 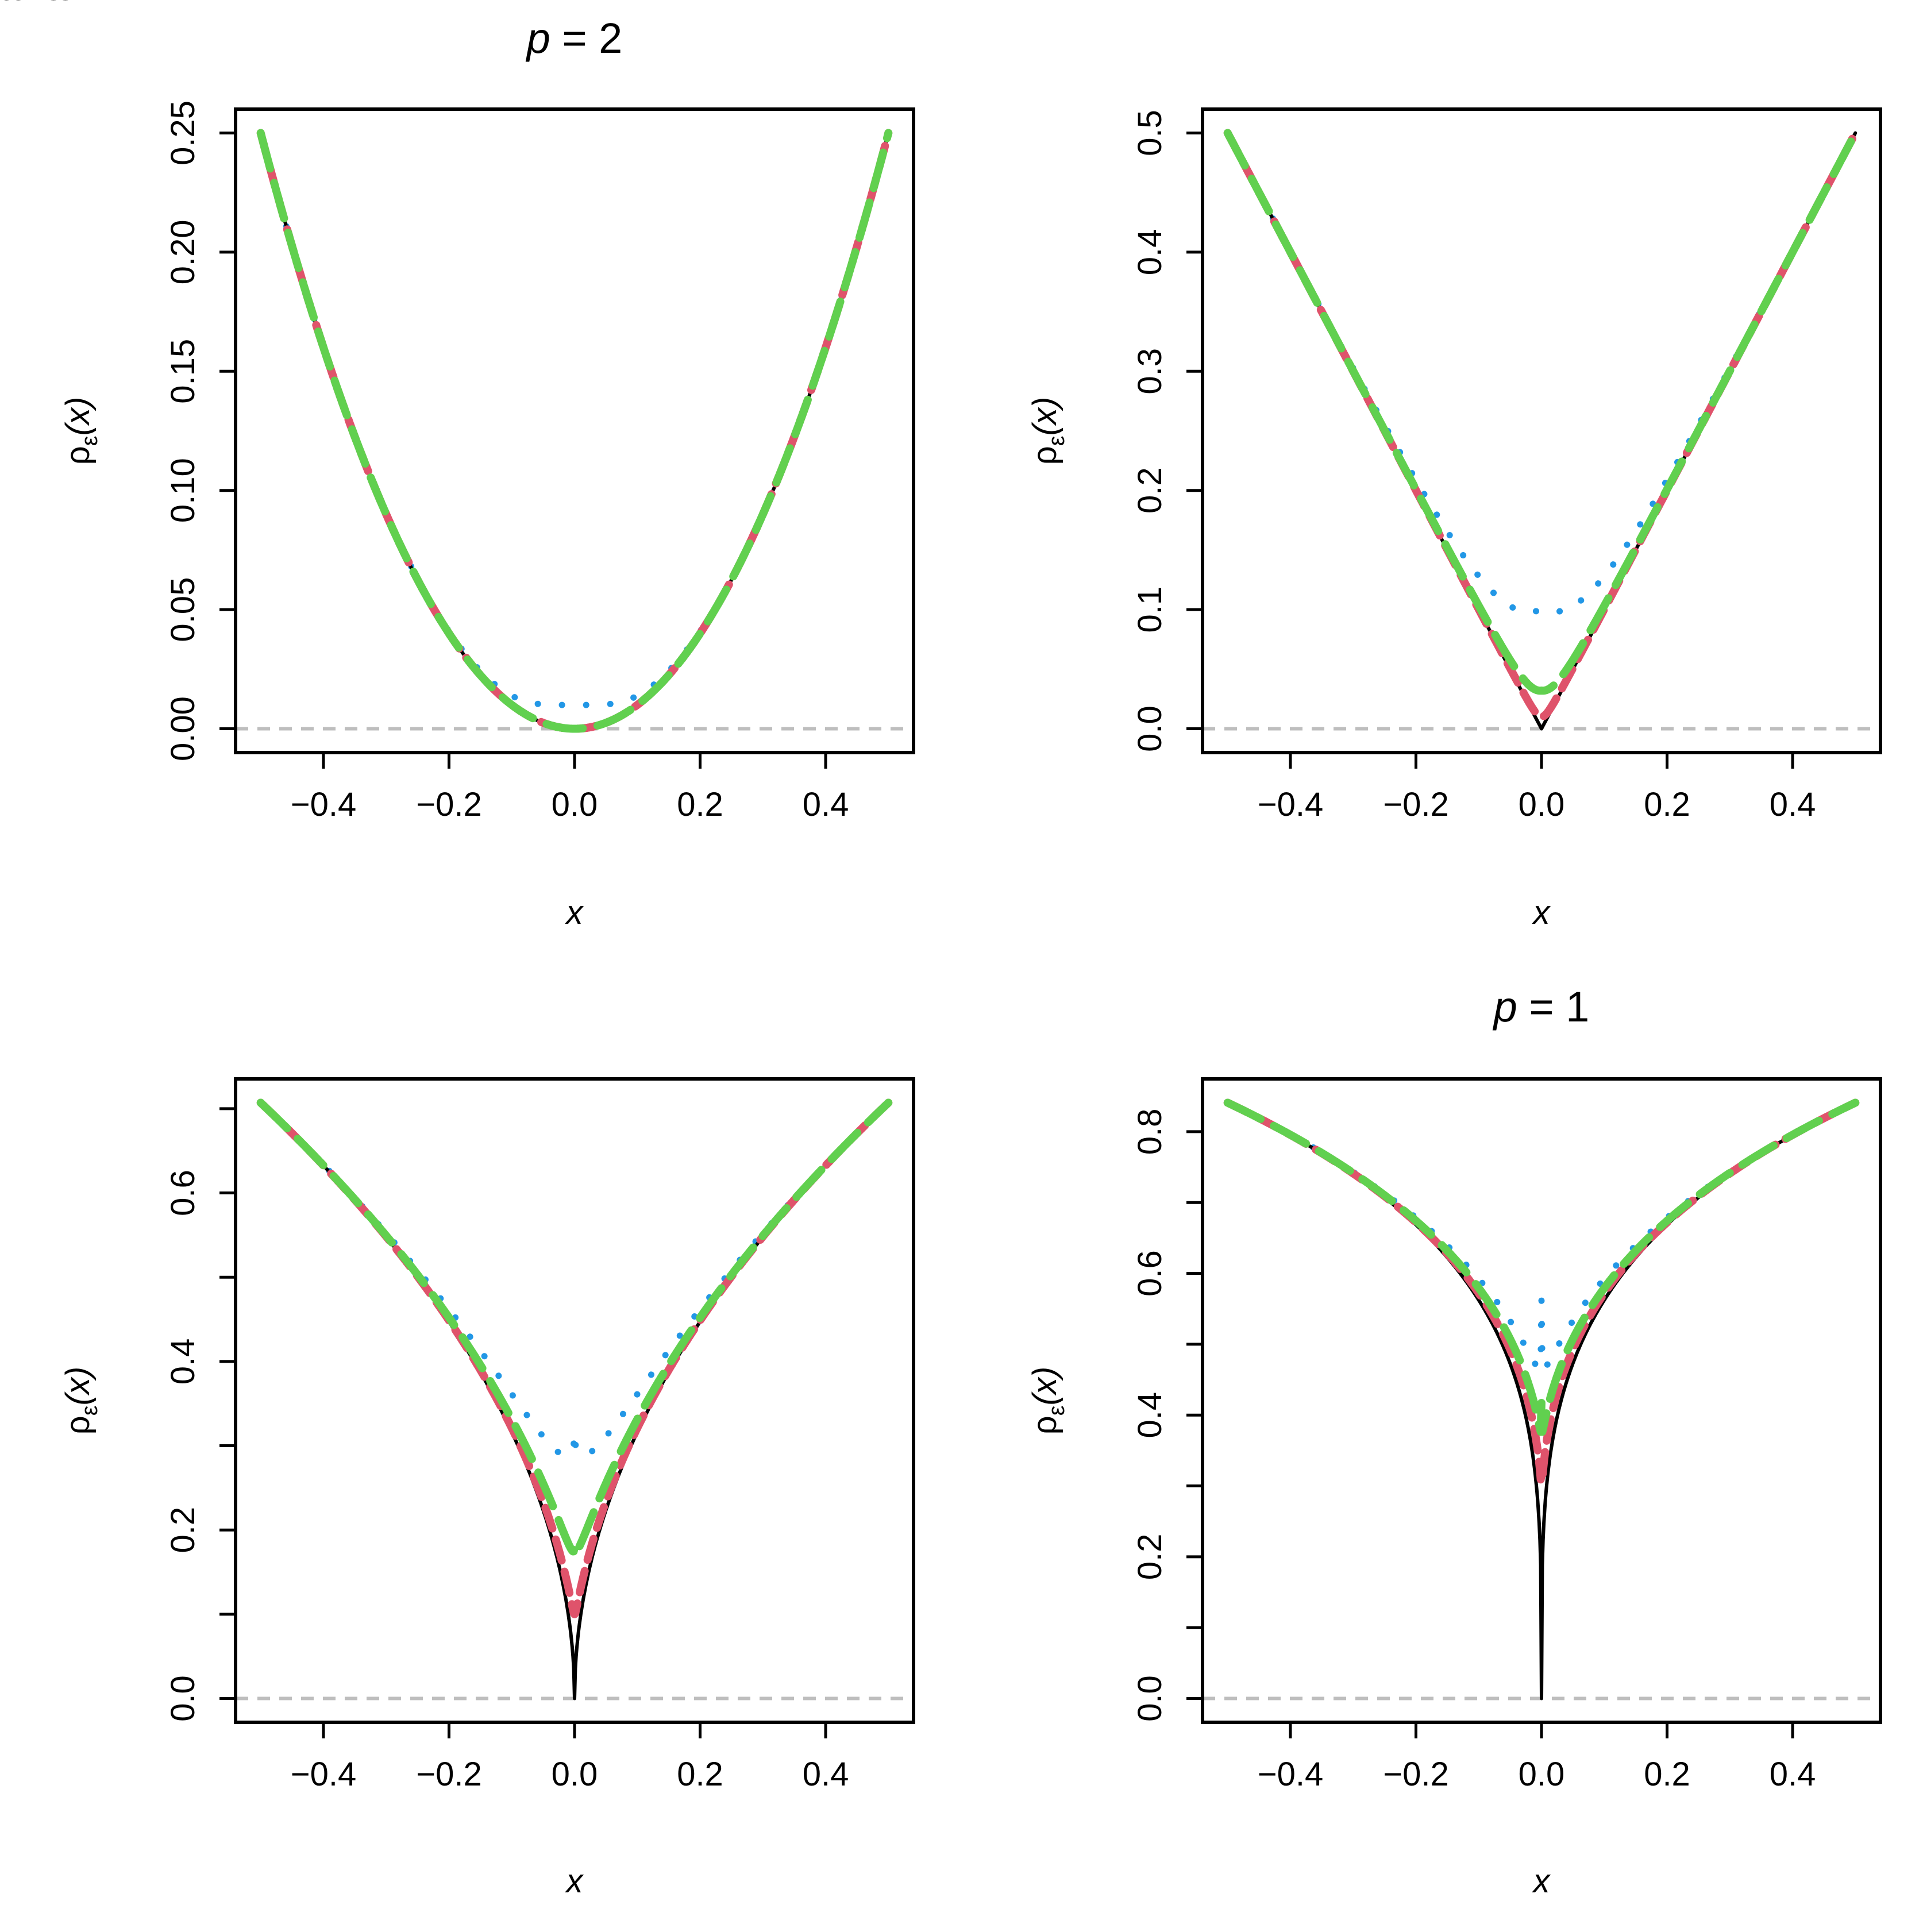 What do you see at coordinates (183, 133) in the screenshot?
I see `y-tick-label: 0.25` at bounding box center [183, 133].